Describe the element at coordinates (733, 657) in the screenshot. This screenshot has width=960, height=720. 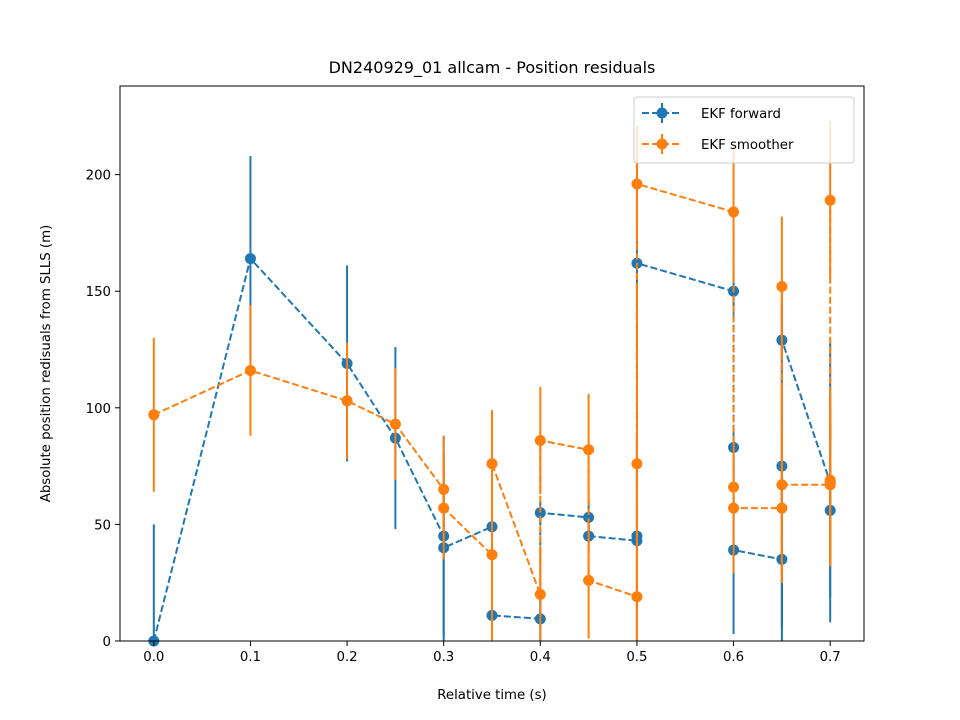
I see `x-tick-label: 0.6` at that location.